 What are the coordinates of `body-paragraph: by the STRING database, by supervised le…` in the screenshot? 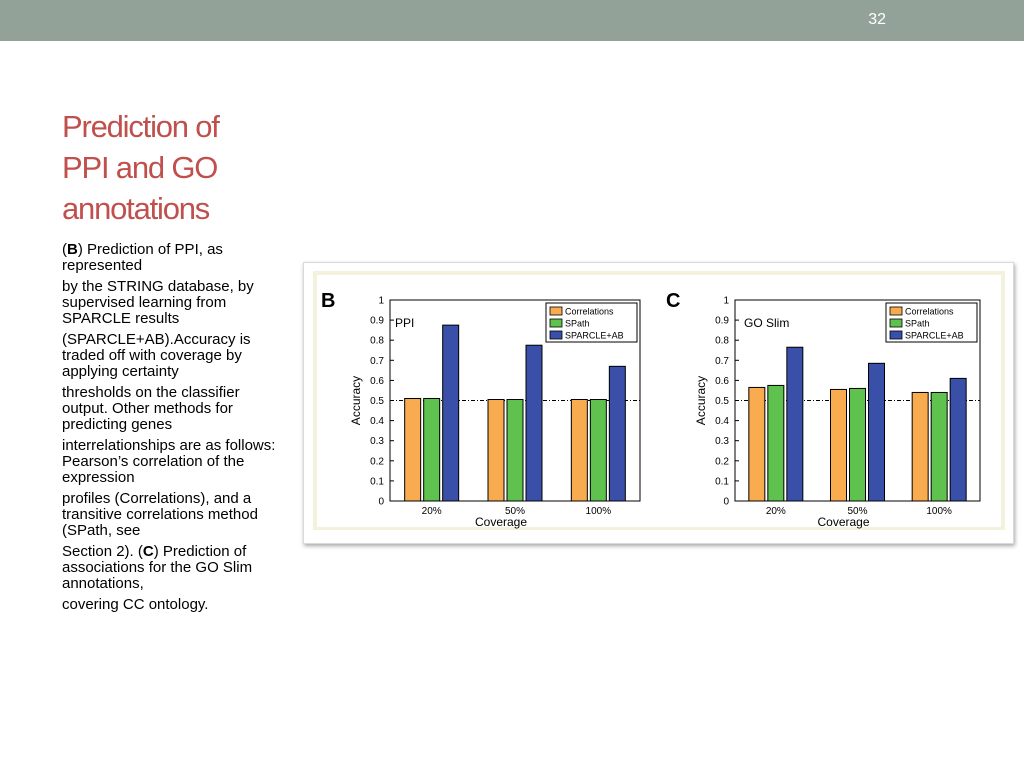 It's located at (173, 303).